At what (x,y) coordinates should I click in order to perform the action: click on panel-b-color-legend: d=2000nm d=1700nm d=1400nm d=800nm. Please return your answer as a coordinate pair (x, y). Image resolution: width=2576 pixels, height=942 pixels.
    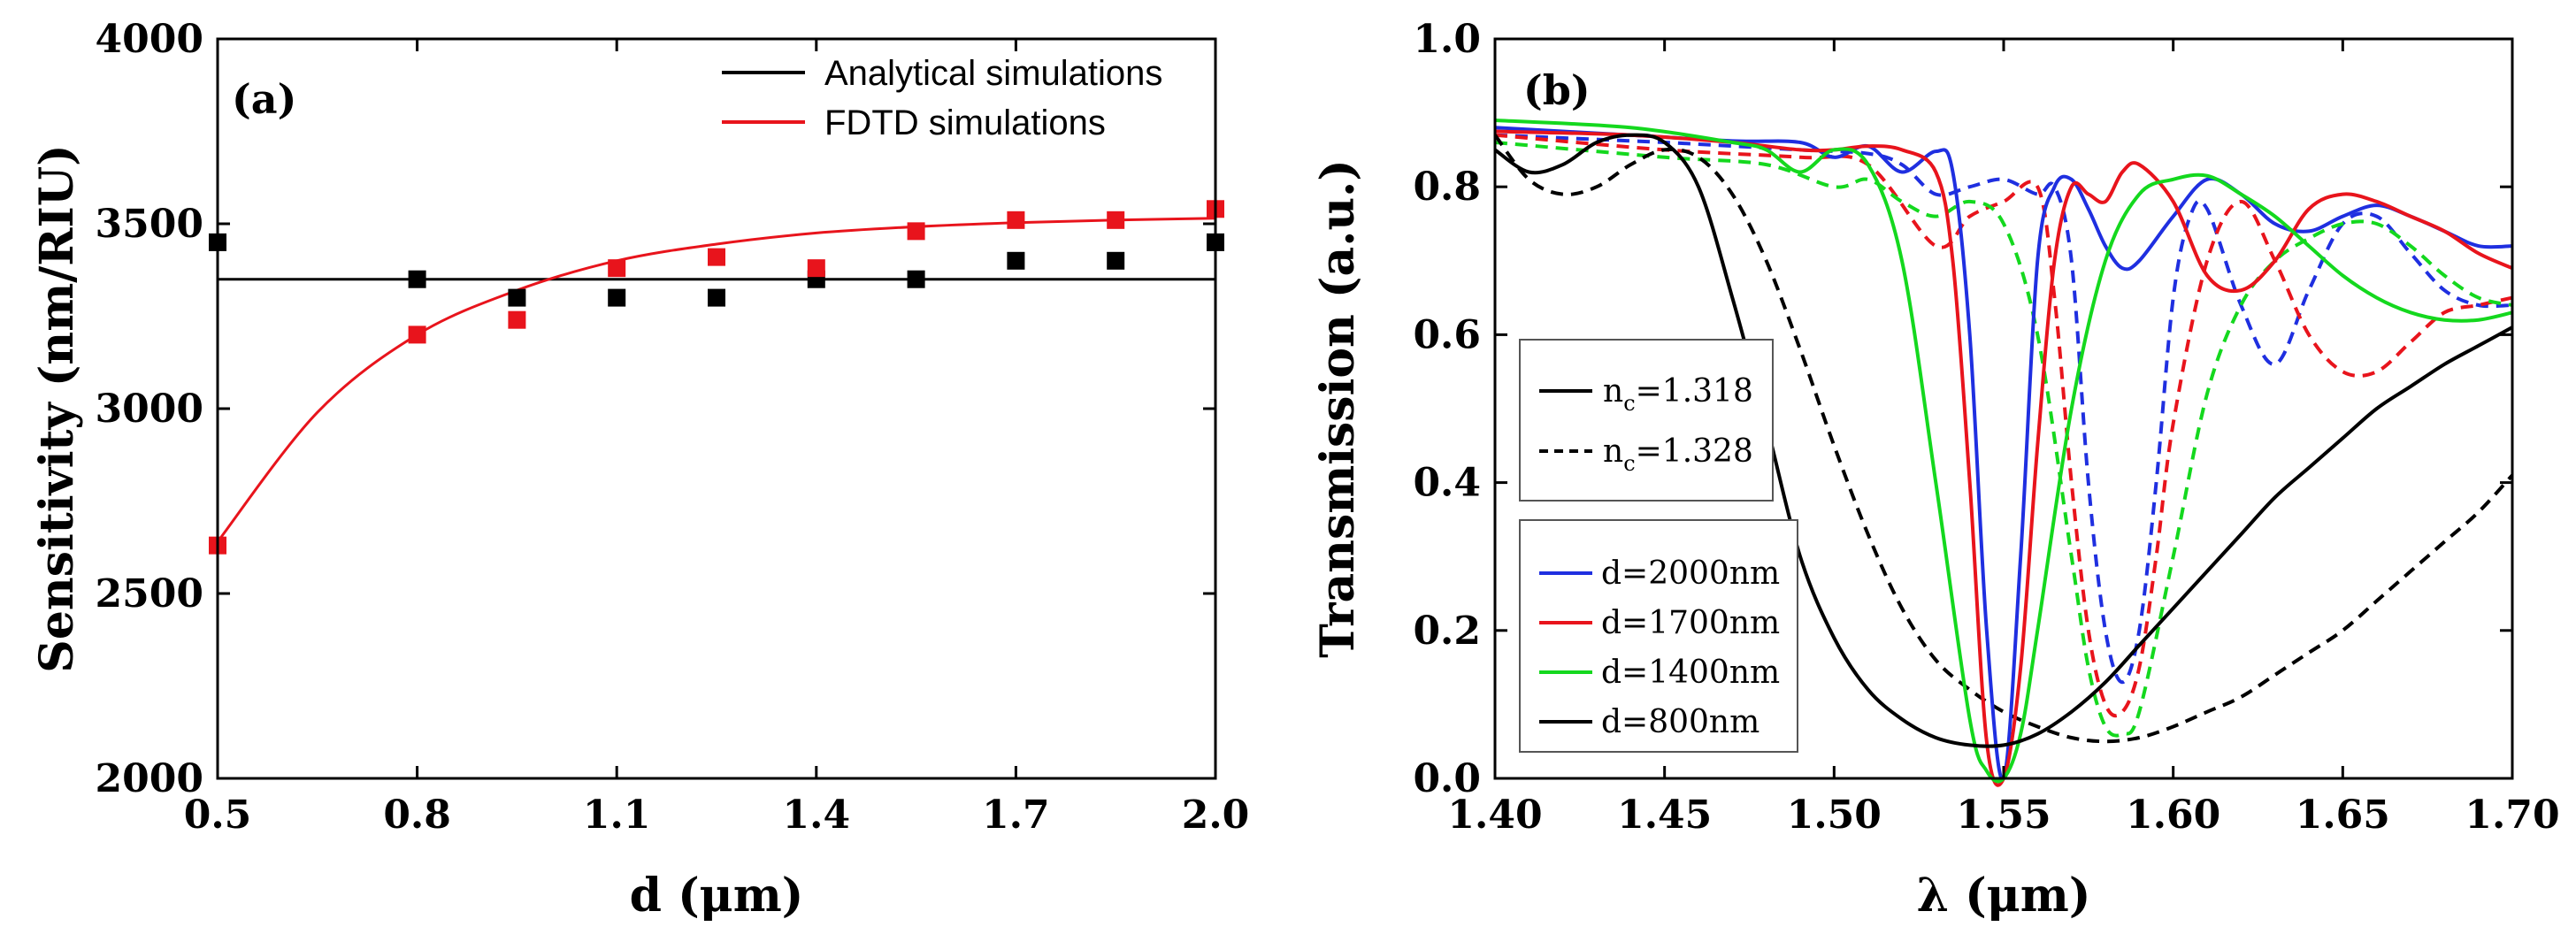
    Looking at the image, I should click on (1658, 636).